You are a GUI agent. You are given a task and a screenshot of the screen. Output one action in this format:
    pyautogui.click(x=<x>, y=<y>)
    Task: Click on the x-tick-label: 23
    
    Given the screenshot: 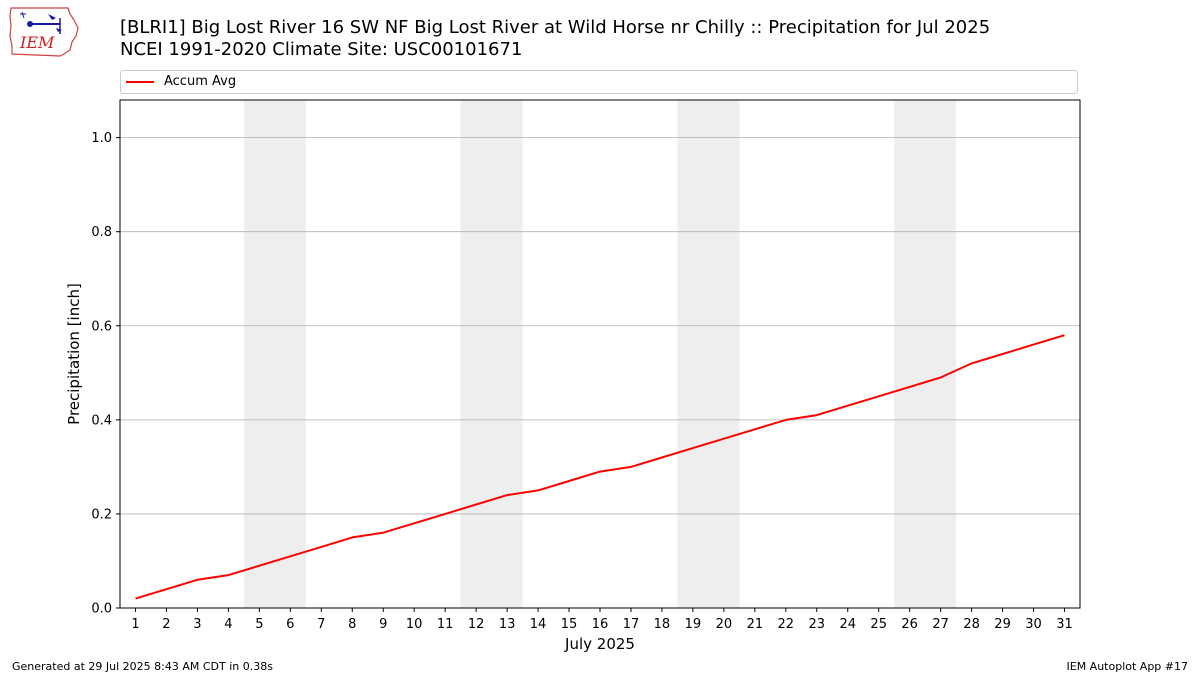 What is the action you would take?
    pyautogui.click(x=817, y=624)
    